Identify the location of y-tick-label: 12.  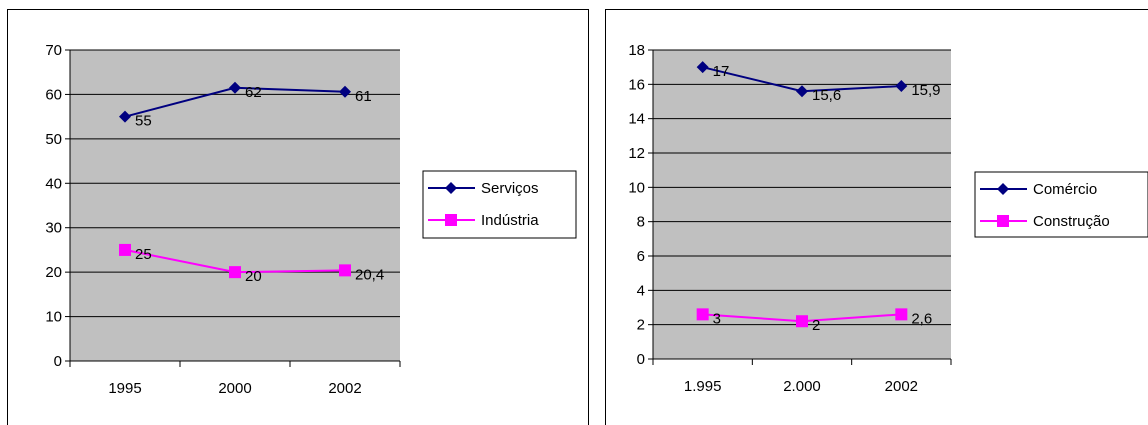
(636, 153).